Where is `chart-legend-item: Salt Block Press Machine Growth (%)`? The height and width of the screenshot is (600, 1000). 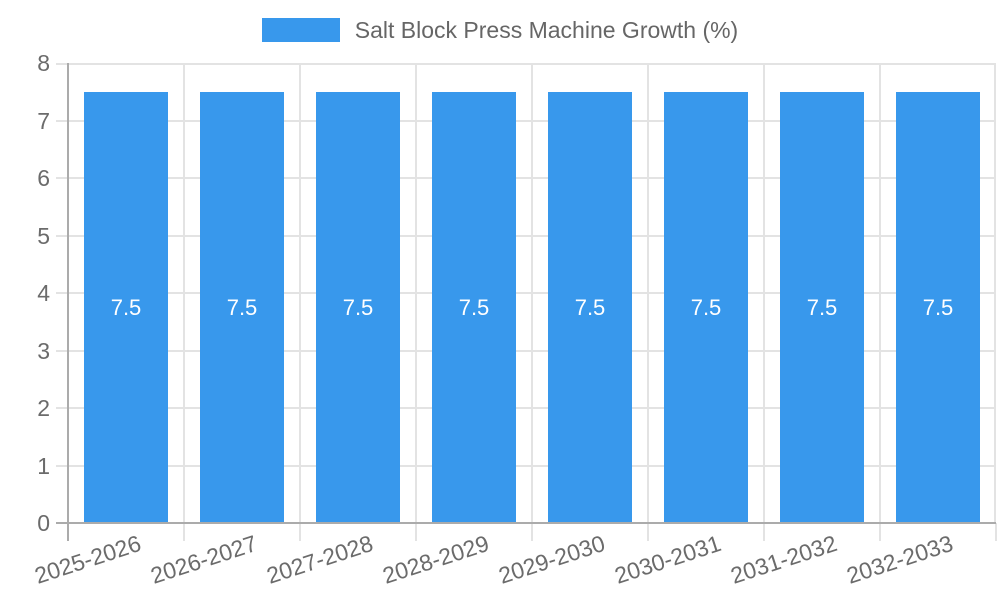 chart-legend-item: Salt Block Press Machine Growth (%) is located at coordinates (500, 30).